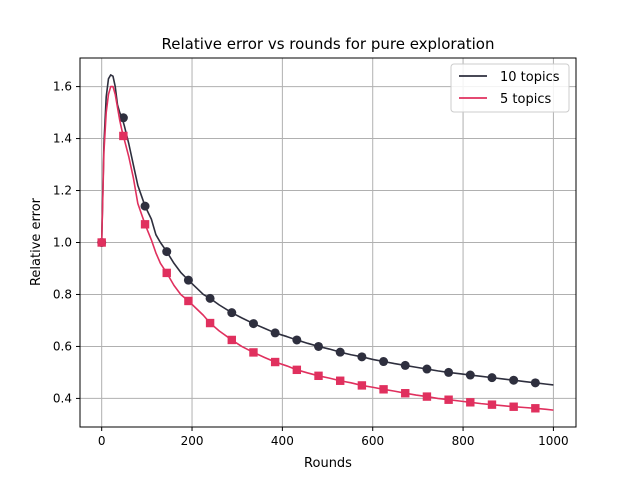  What do you see at coordinates (510, 88) in the screenshot?
I see `legend: 10 topics 5 topics` at bounding box center [510, 88].